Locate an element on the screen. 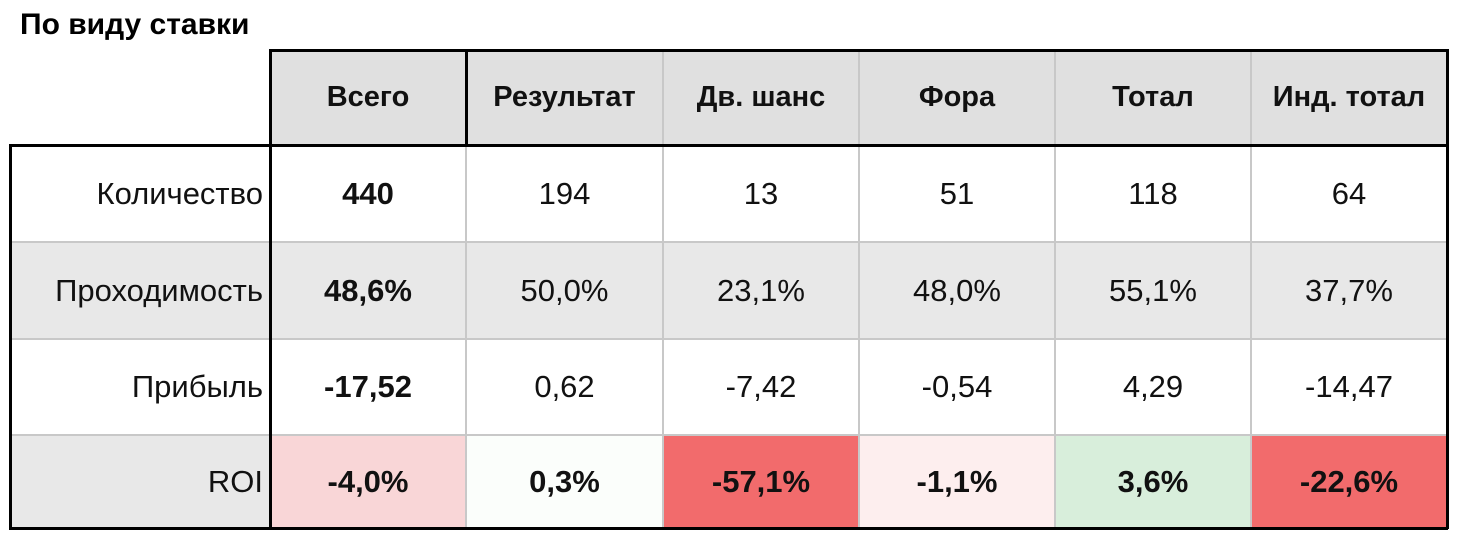 Image resolution: width=1460 pixels, height=545 pixels. data-cell: -22,6% is located at coordinates (1349, 481).